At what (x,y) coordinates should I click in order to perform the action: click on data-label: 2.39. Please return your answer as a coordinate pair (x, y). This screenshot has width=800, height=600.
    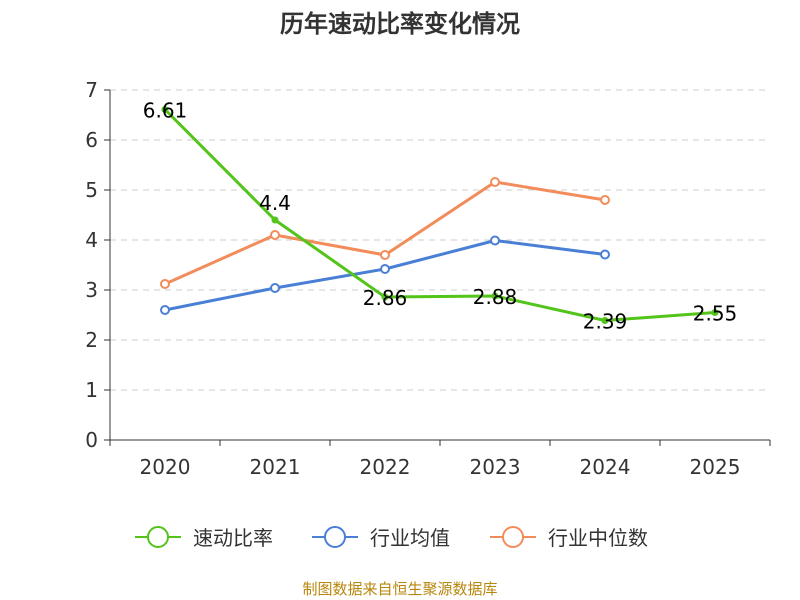
    Looking at the image, I should click on (605, 322).